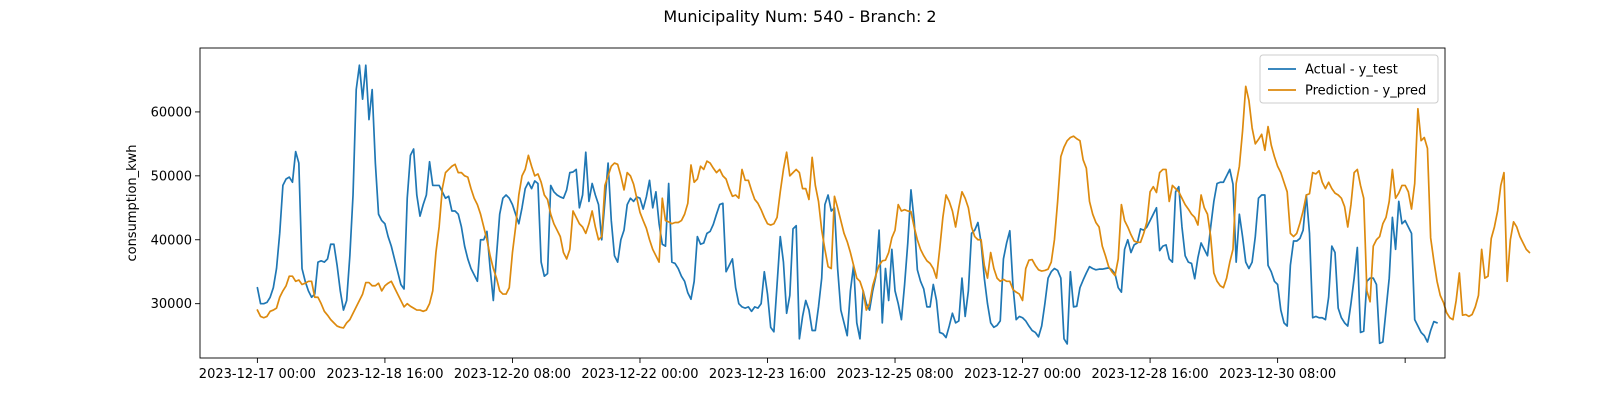  What do you see at coordinates (171, 304) in the screenshot?
I see `y-tick-label: 30000` at bounding box center [171, 304].